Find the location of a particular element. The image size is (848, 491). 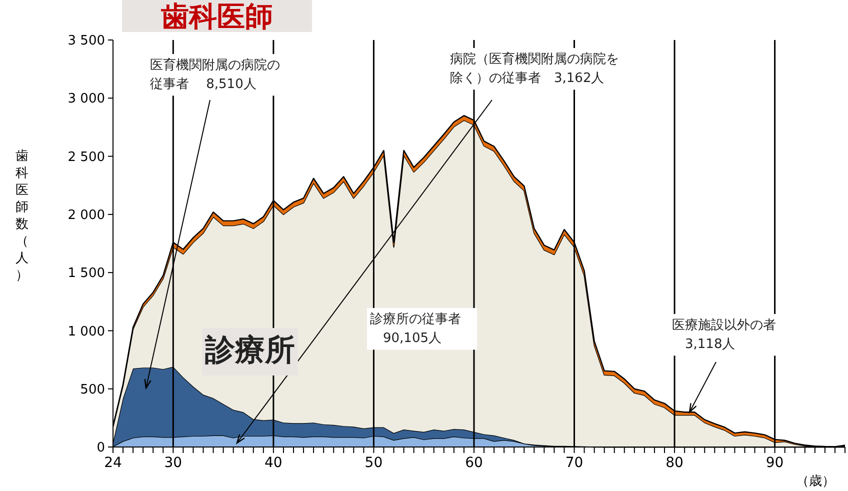

annotation: 診療所 is located at coordinates (249, 350).